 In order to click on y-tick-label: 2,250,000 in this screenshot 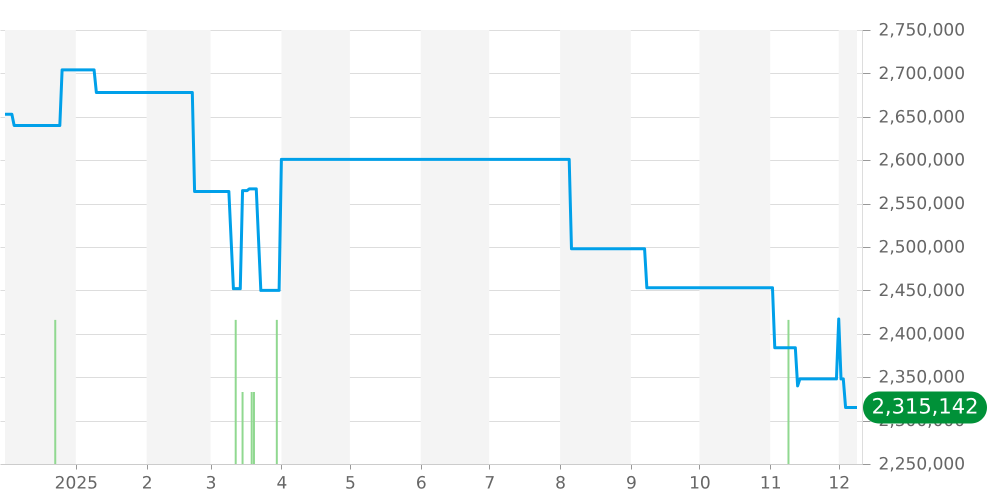, I will do `click(922, 464)`.